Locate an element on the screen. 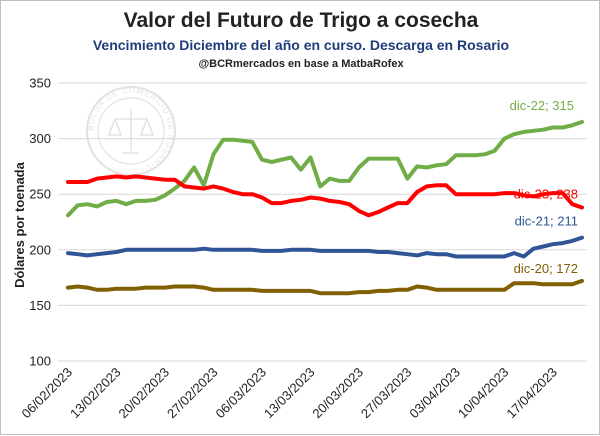 This screenshot has width=600, height=436. x-tick-label: 20/02/2023 is located at coordinates (143, 393).